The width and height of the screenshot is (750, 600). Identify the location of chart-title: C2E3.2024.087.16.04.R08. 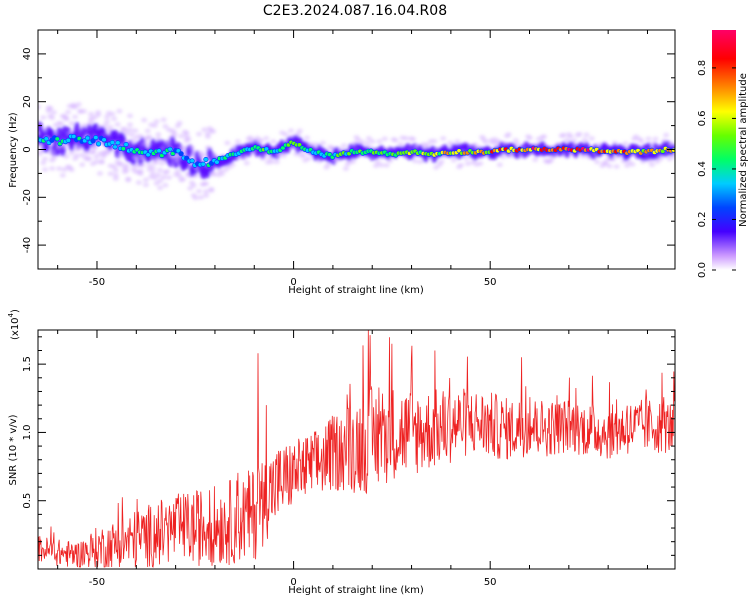
(355, 11).